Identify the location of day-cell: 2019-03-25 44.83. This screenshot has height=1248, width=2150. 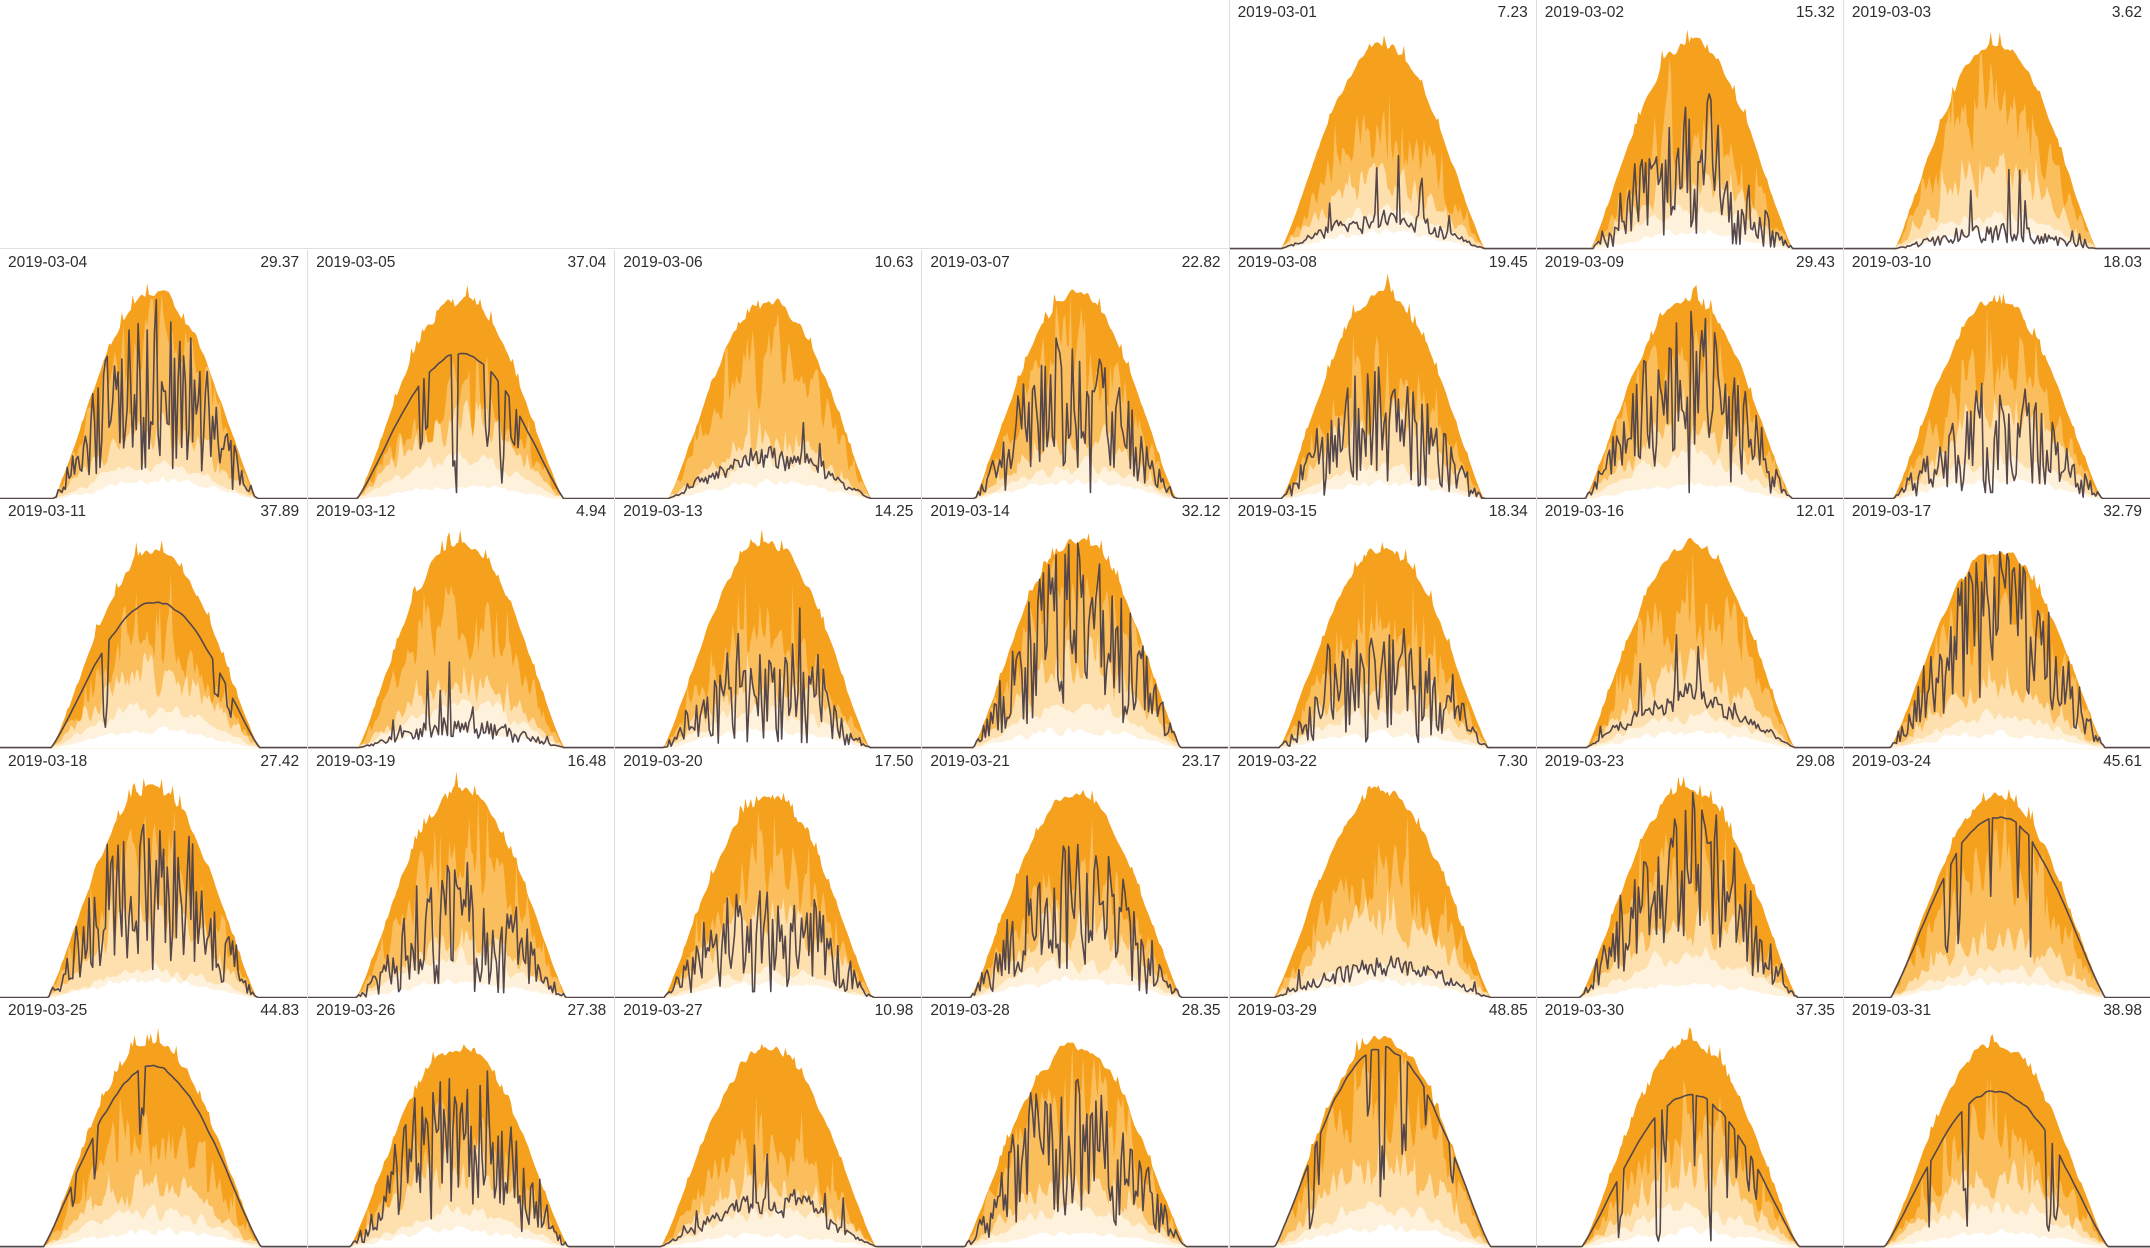
(154, 1123).